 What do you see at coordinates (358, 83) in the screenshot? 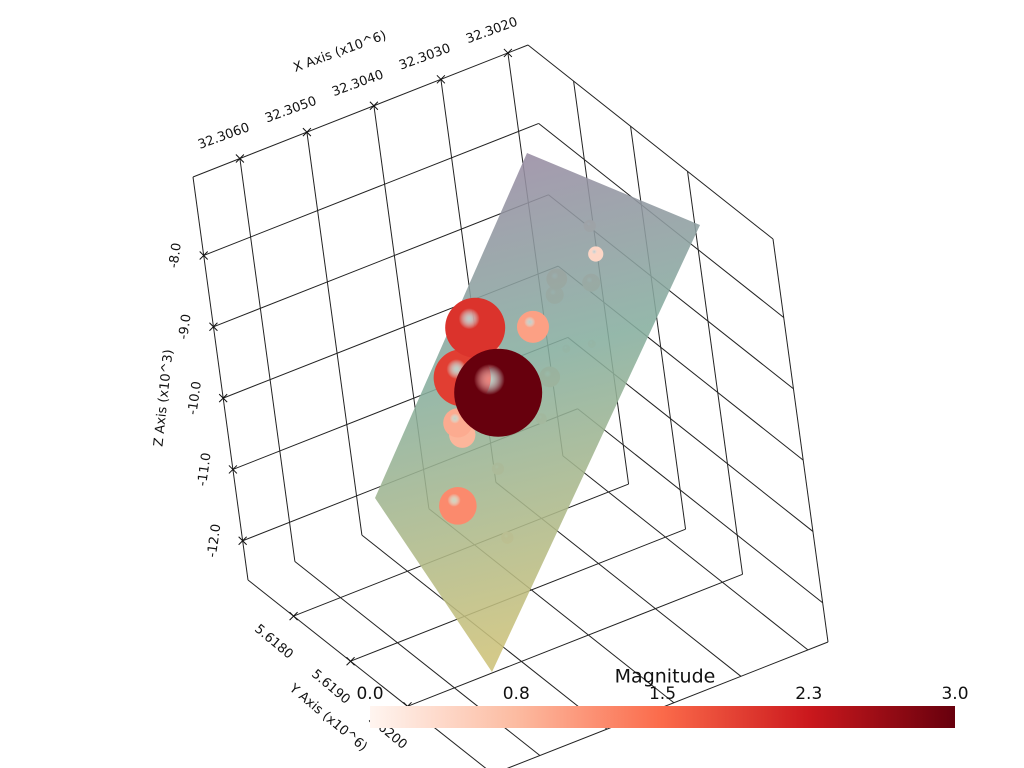
I see `x-tick-label: 32.3040` at bounding box center [358, 83].